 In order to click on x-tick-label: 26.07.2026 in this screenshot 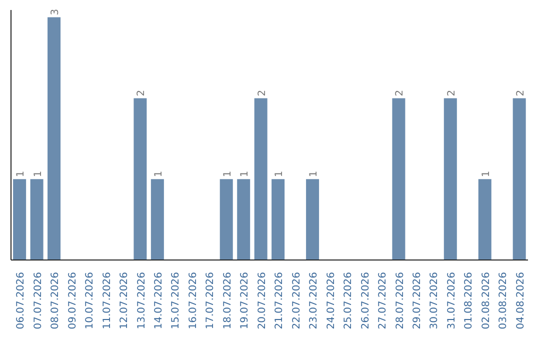, I will do `click(366, 301)`.